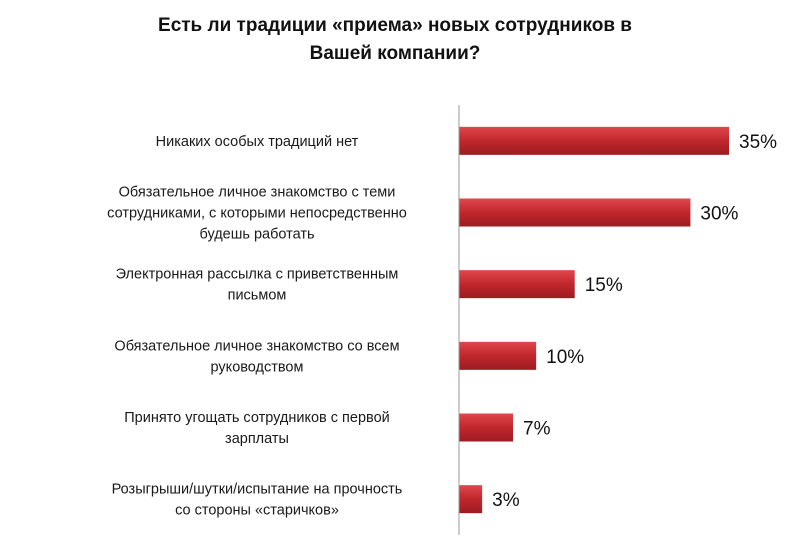 This screenshot has width=790, height=538. Describe the element at coordinates (395, 53) in the screenshot. I see `chart-title-line-2: Вашей компании?` at that location.